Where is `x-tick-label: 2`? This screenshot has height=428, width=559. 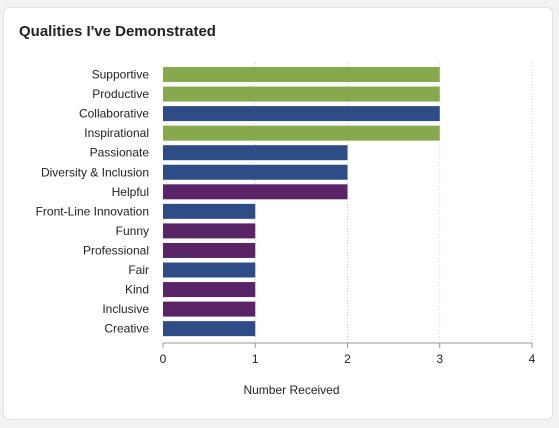 x-tick-label: 2 is located at coordinates (347, 359).